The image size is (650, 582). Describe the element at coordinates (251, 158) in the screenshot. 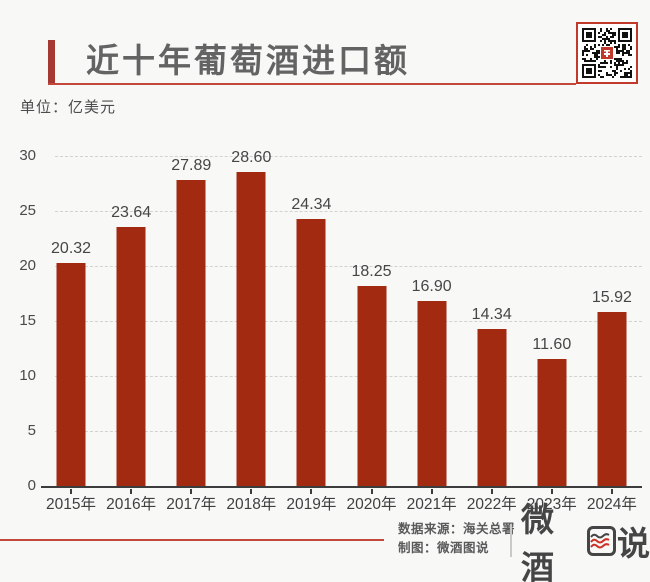

I see `bar-value-label: 28.60` at that location.